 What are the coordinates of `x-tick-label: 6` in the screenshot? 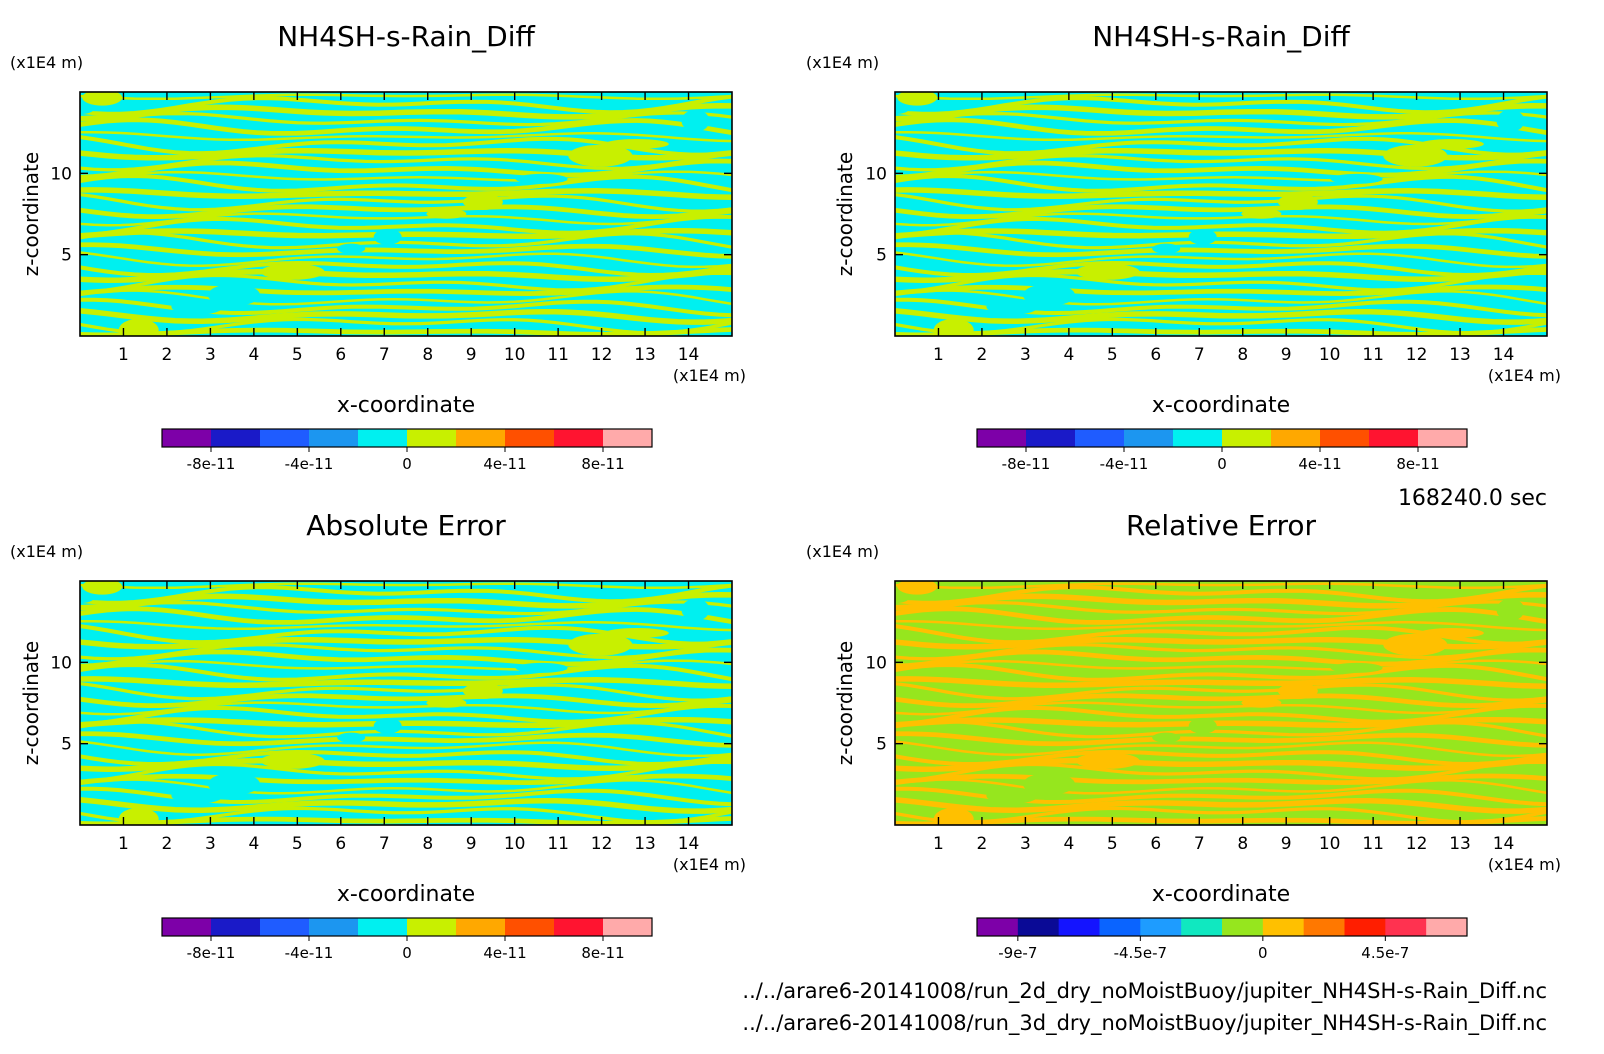 It's located at (340, 355).